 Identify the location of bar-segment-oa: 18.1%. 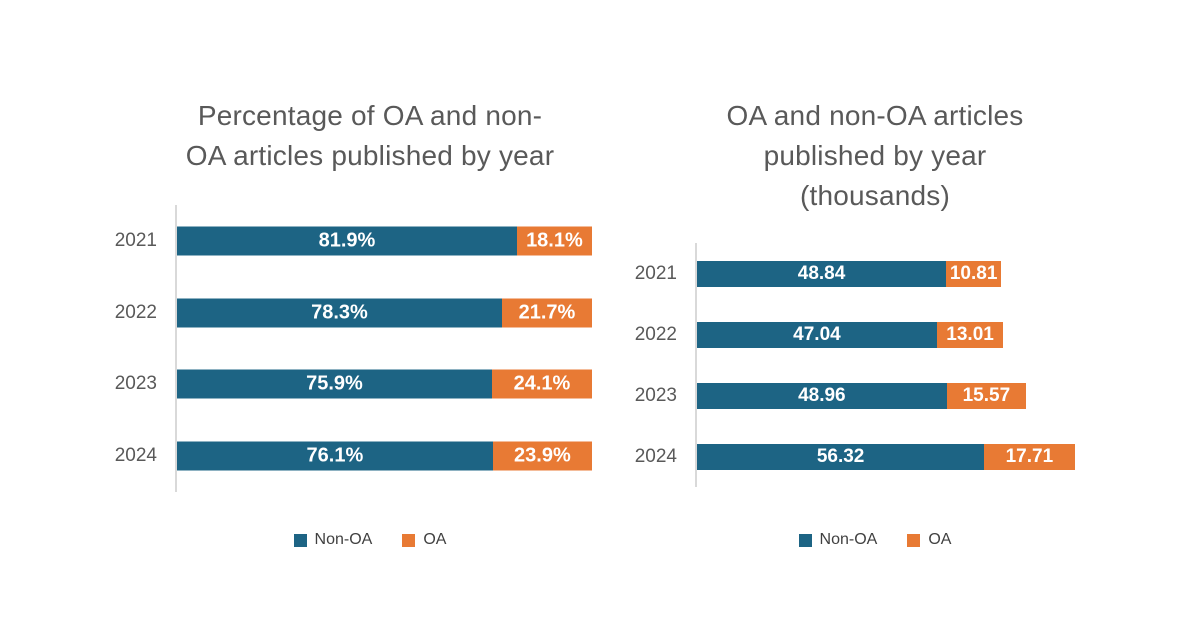
(554, 241).